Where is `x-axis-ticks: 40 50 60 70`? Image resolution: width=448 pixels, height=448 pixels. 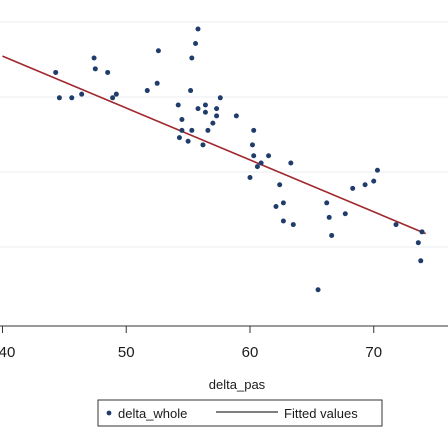 x-axis-ticks: 40 50 60 70 is located at coordinates (191, 343).